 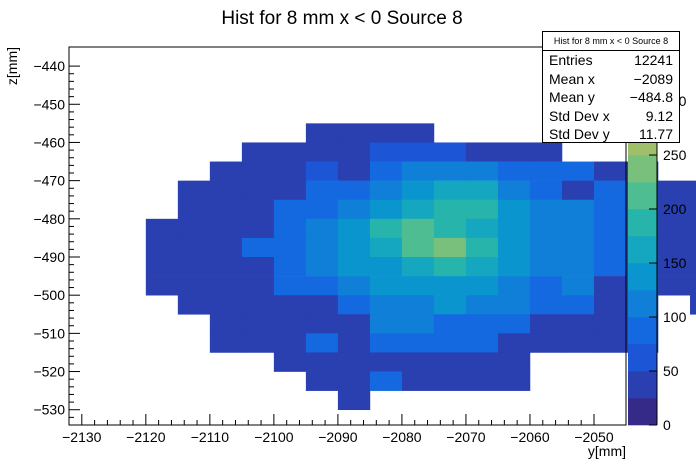 What do you see at coordinates (49, 372) in the screenshot?
I see `y-tick-label: −520` at bounding box center [49, 372].